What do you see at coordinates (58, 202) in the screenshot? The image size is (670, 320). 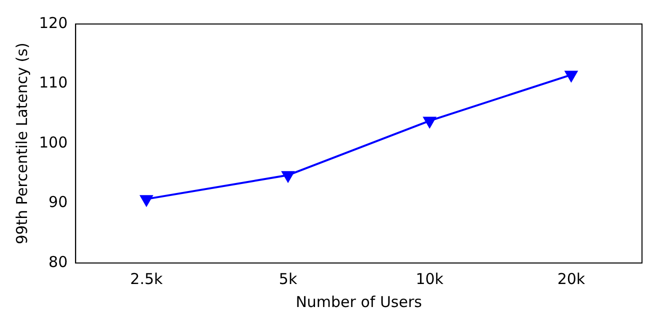 I see `y-tick-label: 90` at bounding box center [58, 202].